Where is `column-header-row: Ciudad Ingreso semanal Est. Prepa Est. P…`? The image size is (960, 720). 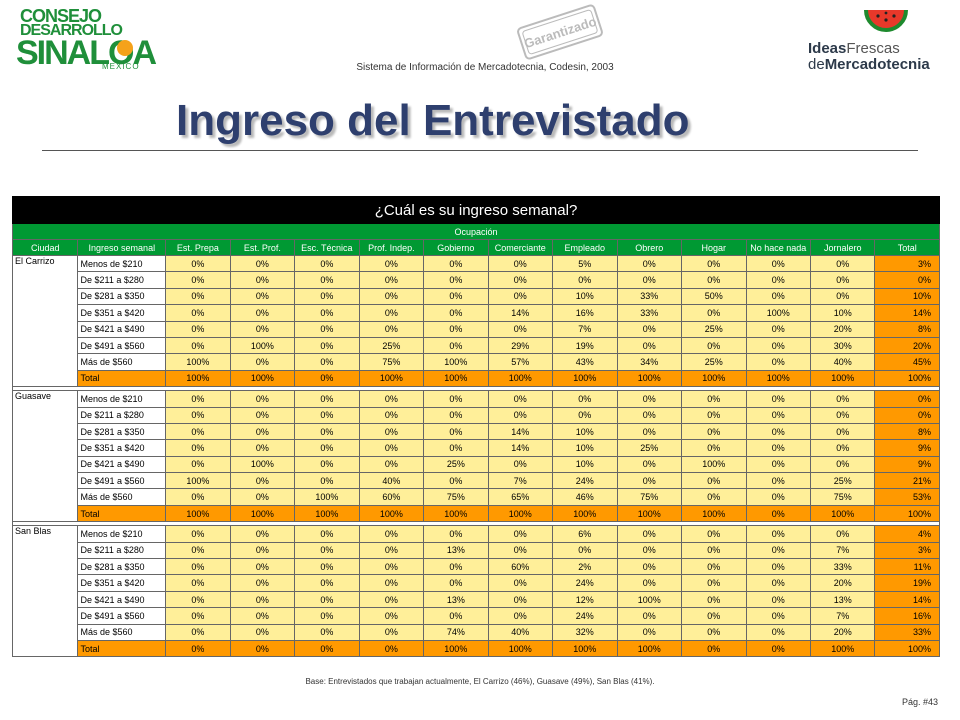
column-header-row: Ciudad Ingreso semanal Est. Prepa Est. P… is located at coordinates (475, 247).